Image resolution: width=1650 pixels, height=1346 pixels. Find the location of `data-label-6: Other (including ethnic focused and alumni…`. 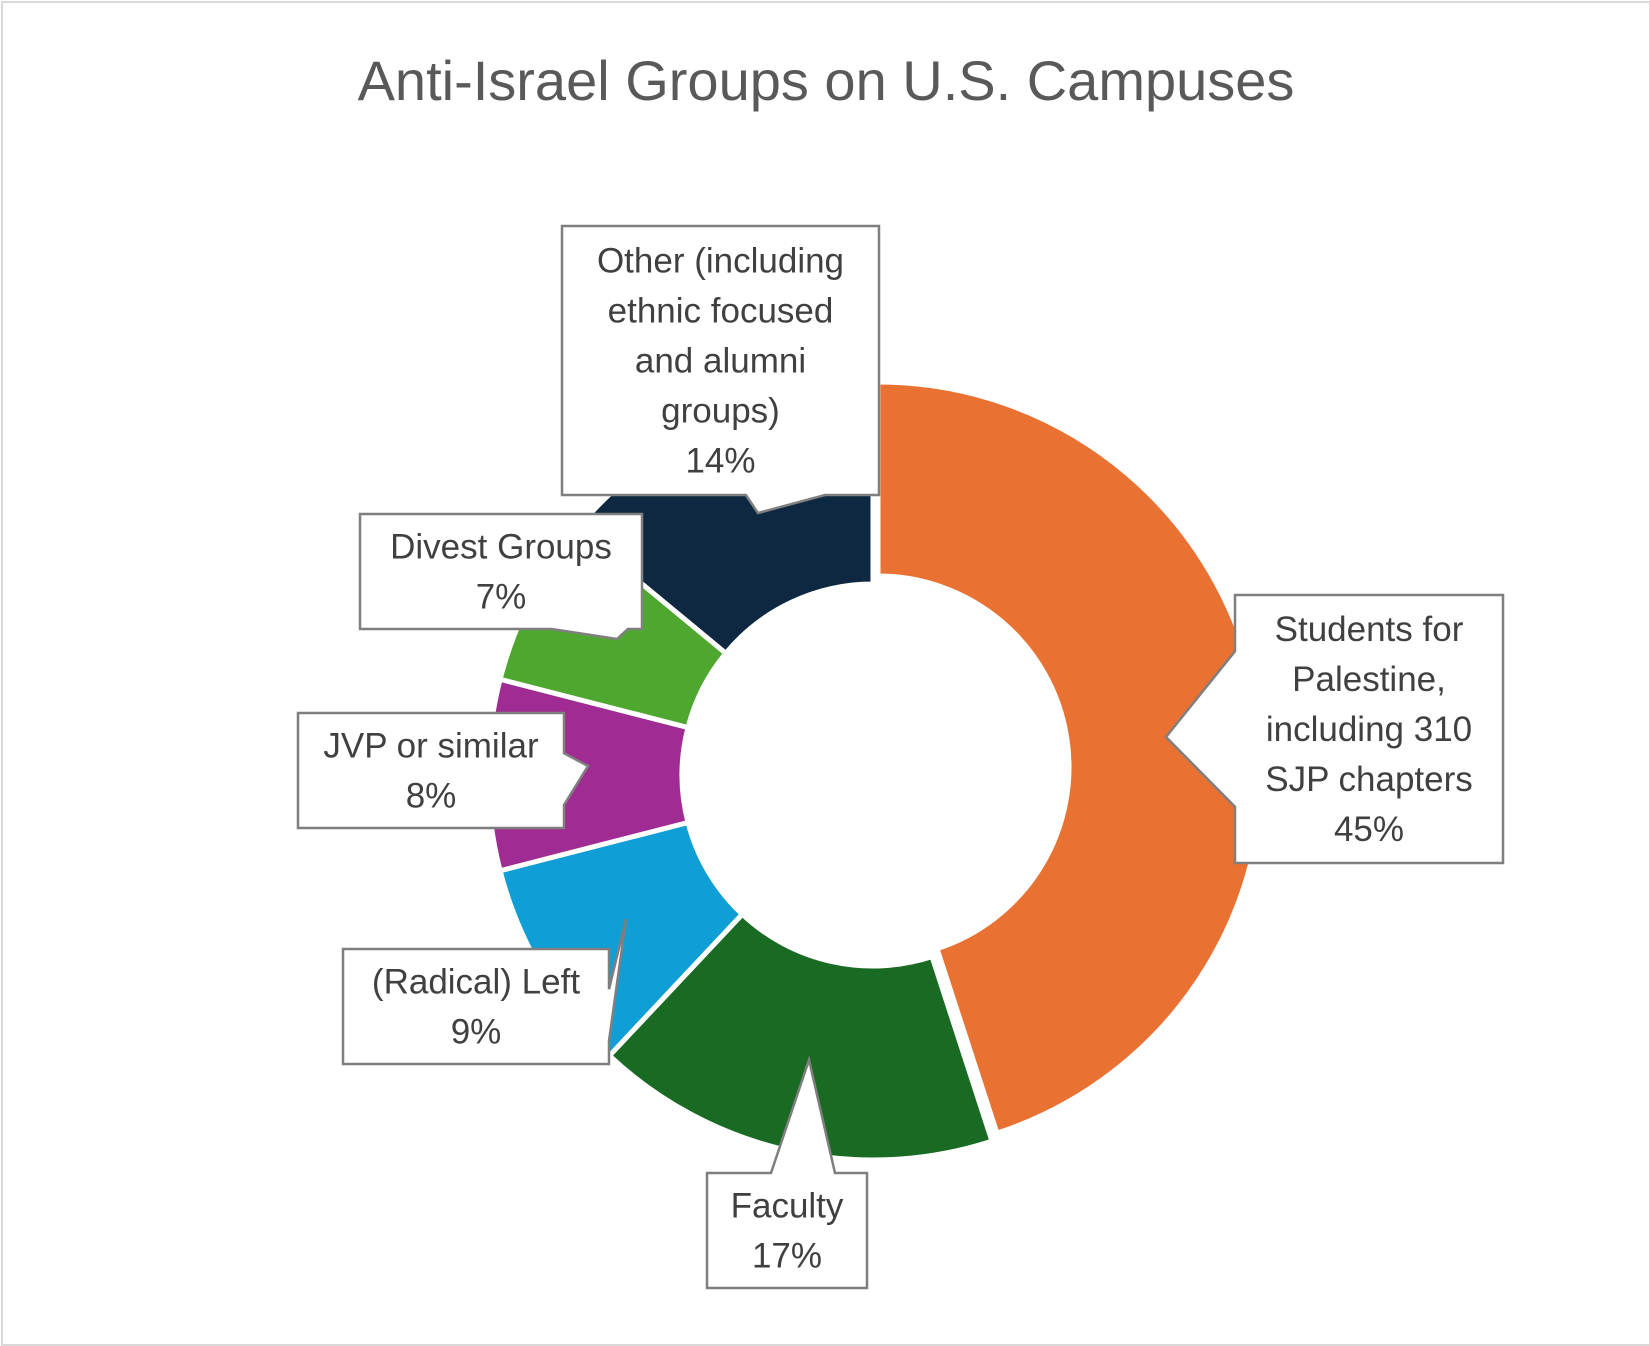

data-label-6: Other (including ethnic focused and alumni… is located at coordinates (720, 369).